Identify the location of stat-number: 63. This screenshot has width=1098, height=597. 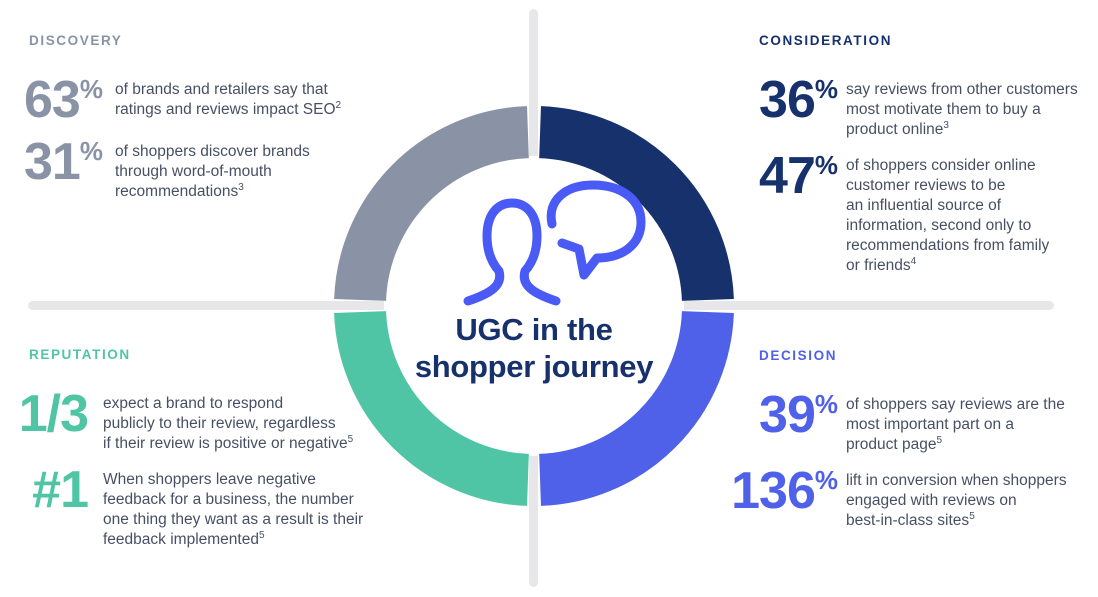
(52, 100).